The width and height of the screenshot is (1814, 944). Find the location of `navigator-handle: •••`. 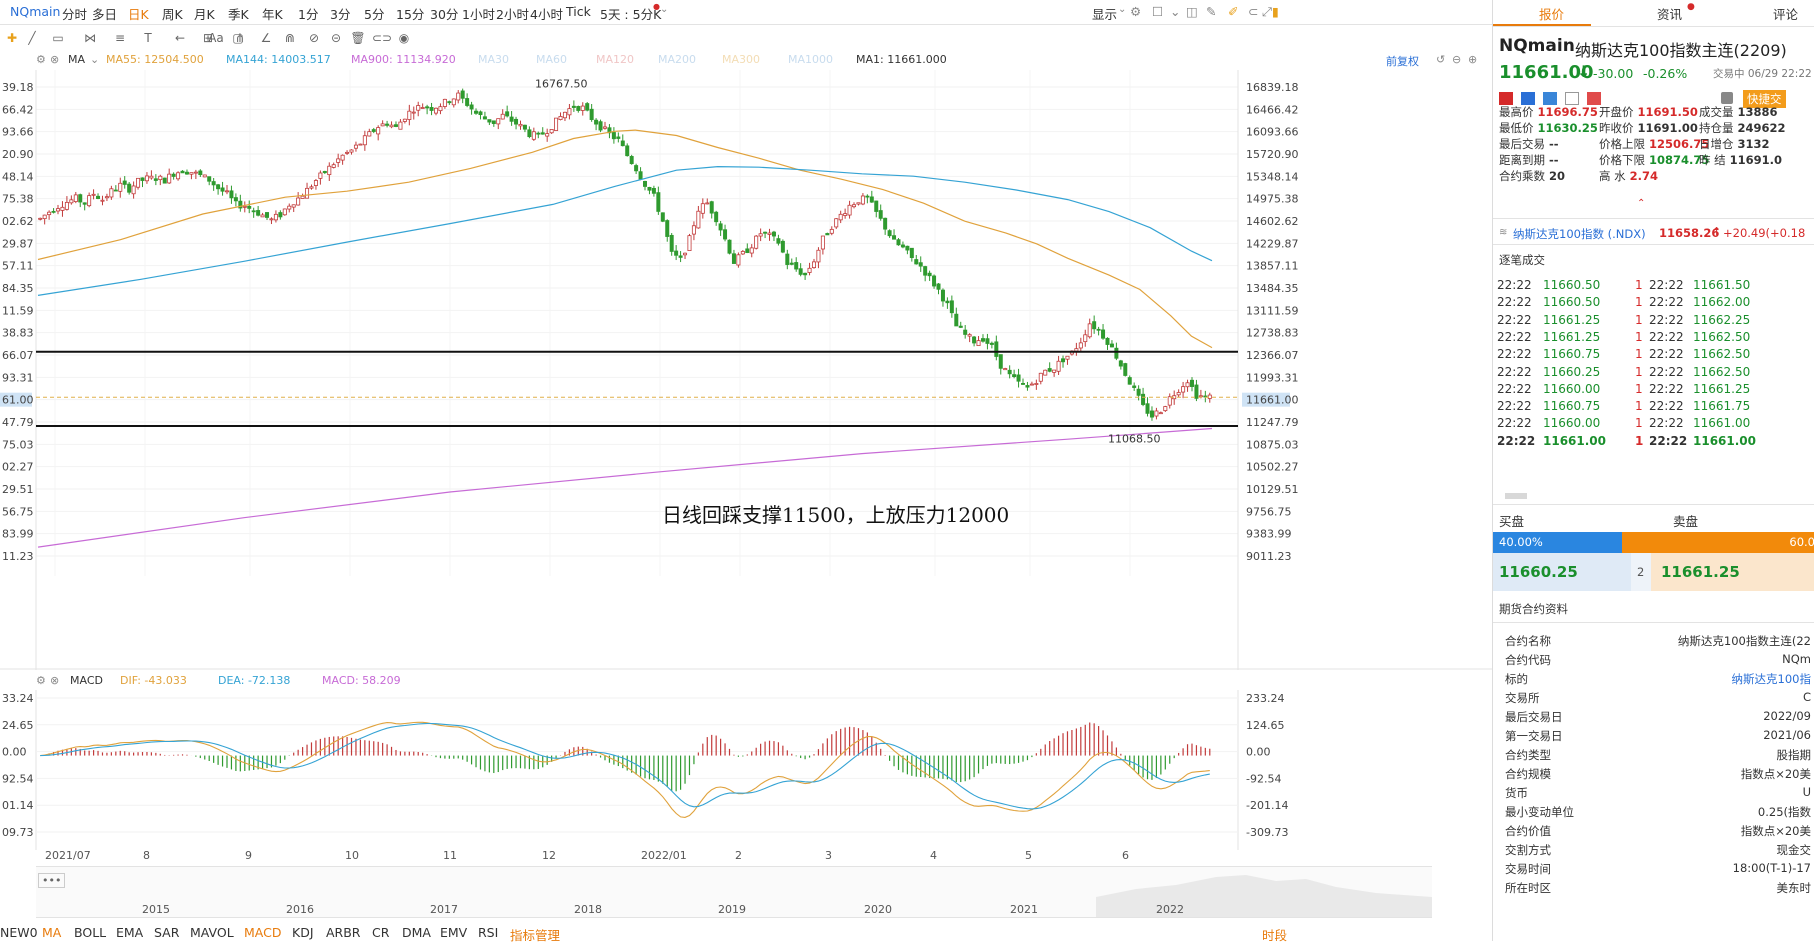

navigator-handle: ••• is located at coordinates (52, 880).